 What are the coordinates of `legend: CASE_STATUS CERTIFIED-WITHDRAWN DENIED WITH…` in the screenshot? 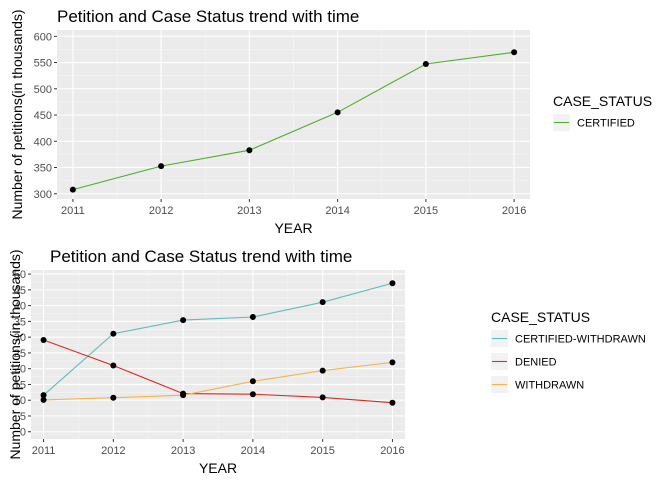 It's located at (568, 351).